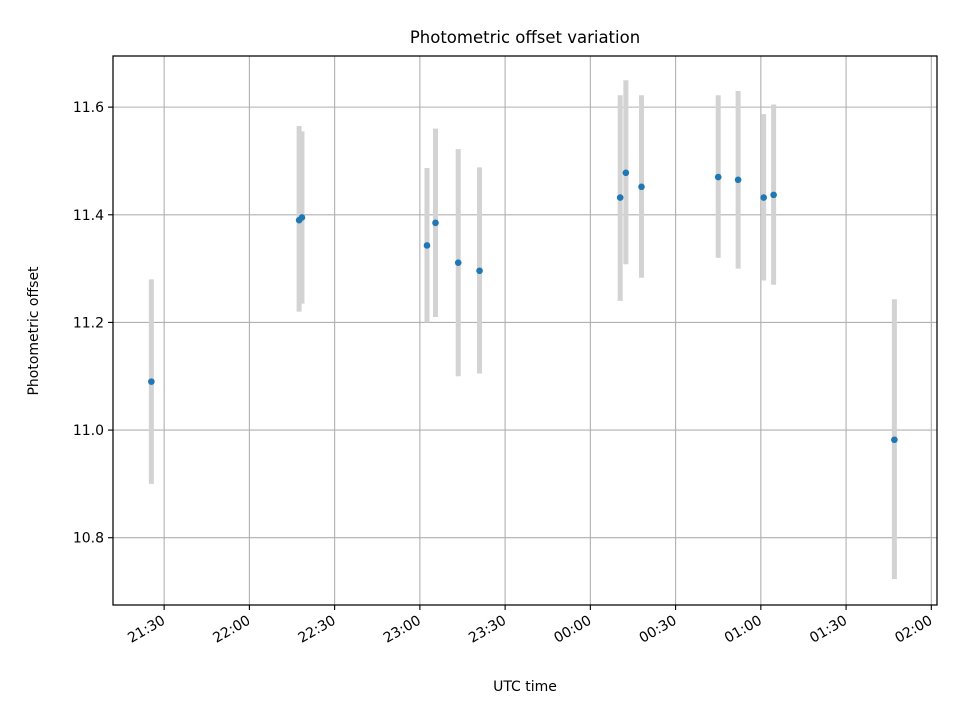 The width and height of the screenshot is (960, 720). What do you see at coordinates (88, 323) in the screenshot?
I see `y-tick-label: 11.2` at bounding box center [88, 323].